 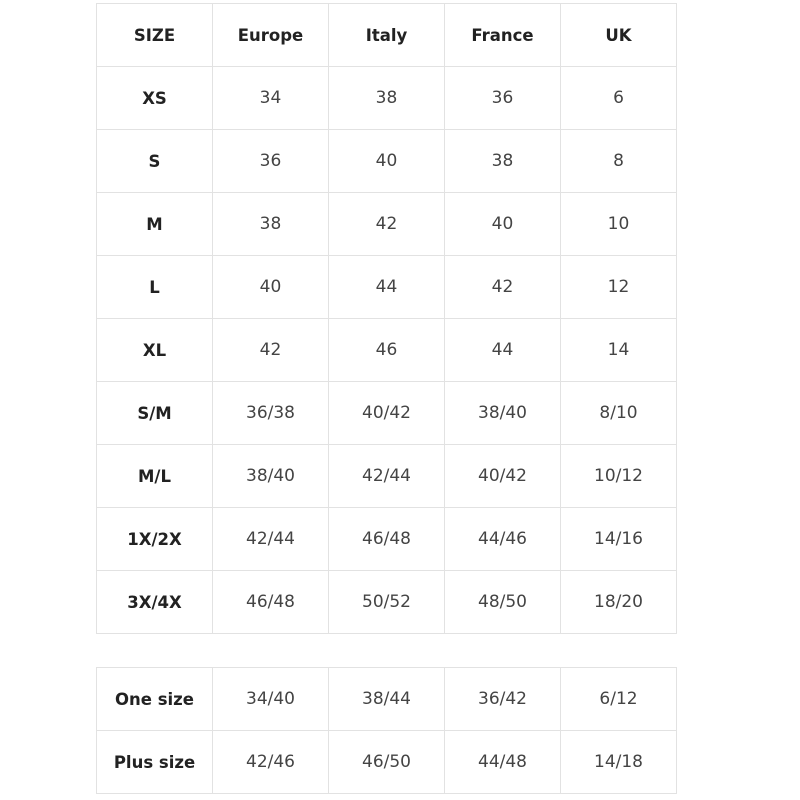 I want to click on size-value-cell: 14/16, so click(x=618, y=539).